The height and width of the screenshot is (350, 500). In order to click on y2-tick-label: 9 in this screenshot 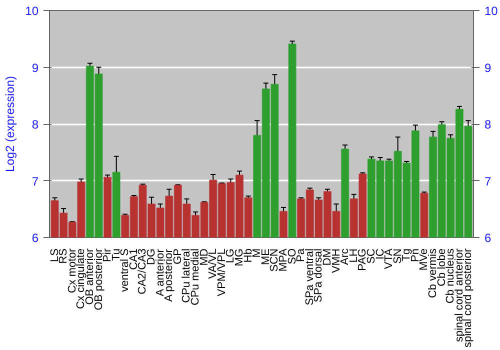, I will do `click(488, 67)`.